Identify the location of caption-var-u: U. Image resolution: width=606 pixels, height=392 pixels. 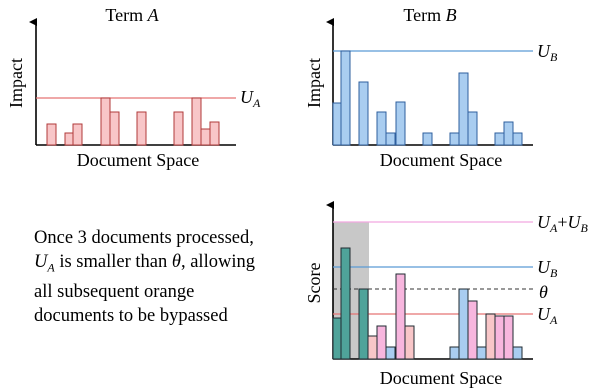
(41, 262).